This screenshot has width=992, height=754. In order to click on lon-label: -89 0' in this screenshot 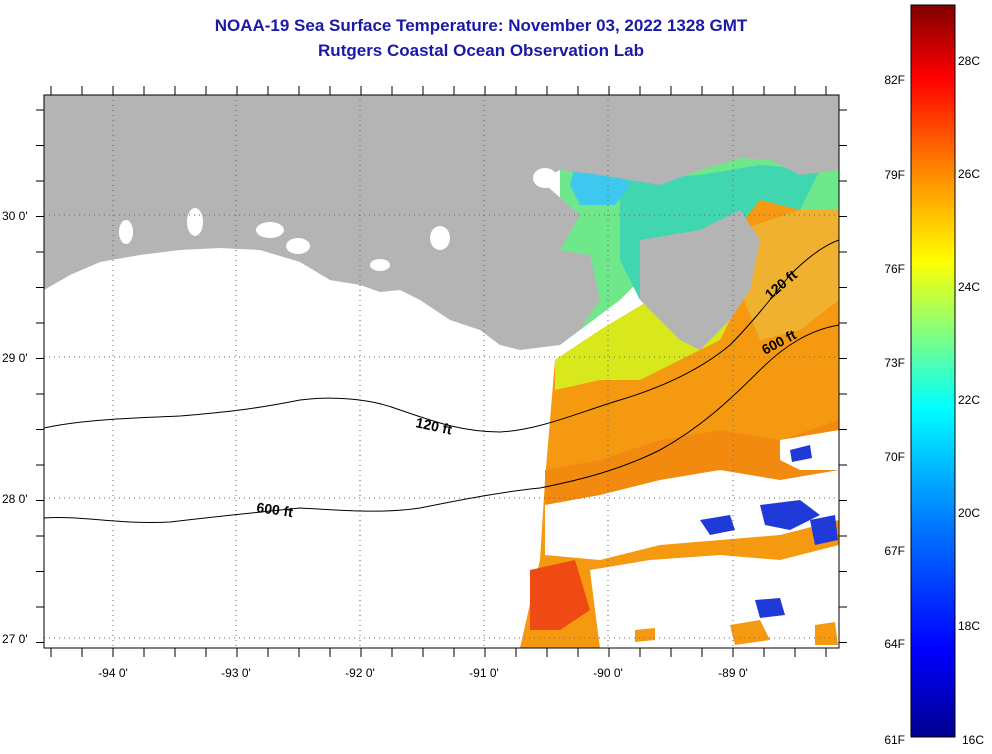, I will do `click(733, 673)`.